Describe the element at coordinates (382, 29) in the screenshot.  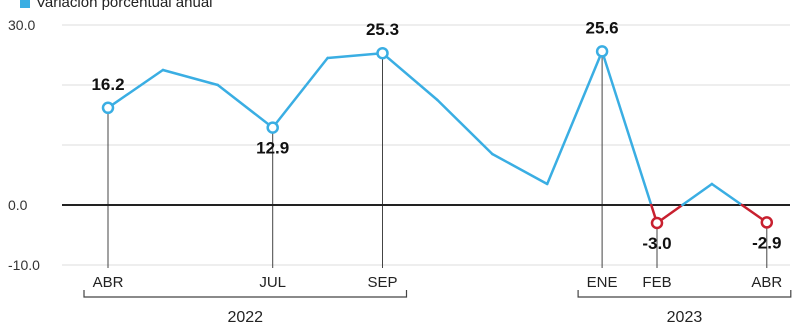
I see `data-label: 25.3` at that location.